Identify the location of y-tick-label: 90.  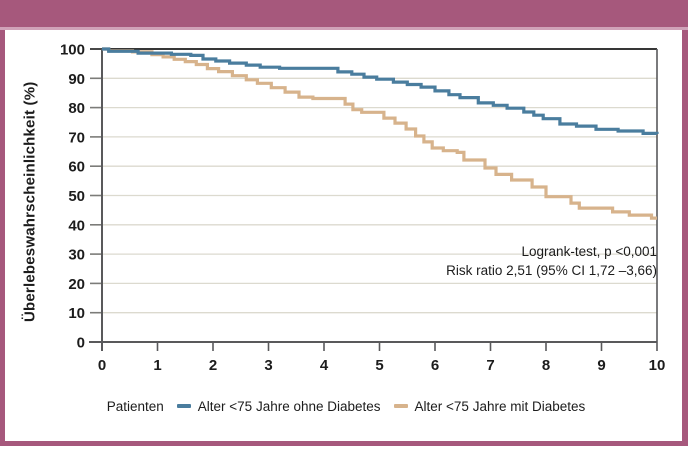
(76, 79).